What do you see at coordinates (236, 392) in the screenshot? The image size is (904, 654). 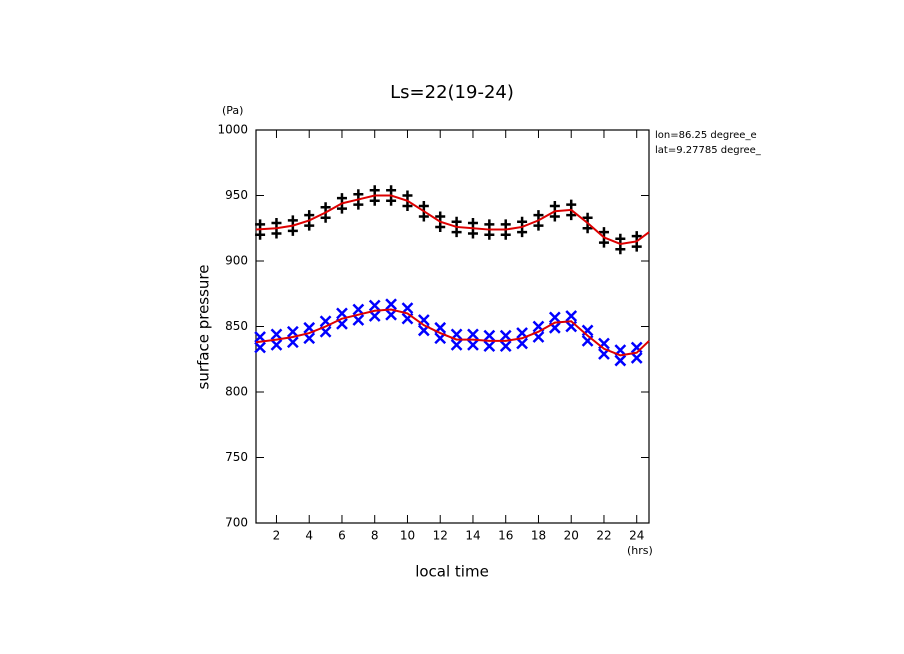 I see `y-tick-label: 800` at bounding box center [236, 392].